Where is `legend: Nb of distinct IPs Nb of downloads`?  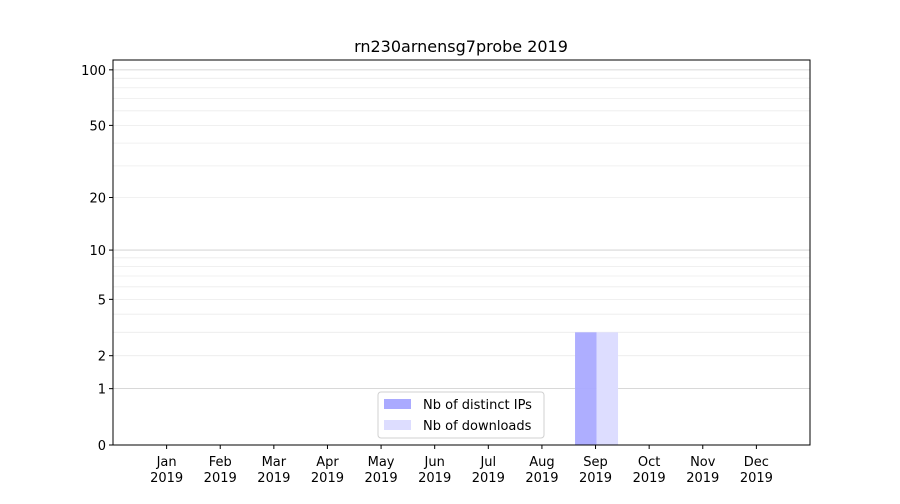
legend: Nb of distinct IPs Nb of downloads is located at coordinates (461, 415).